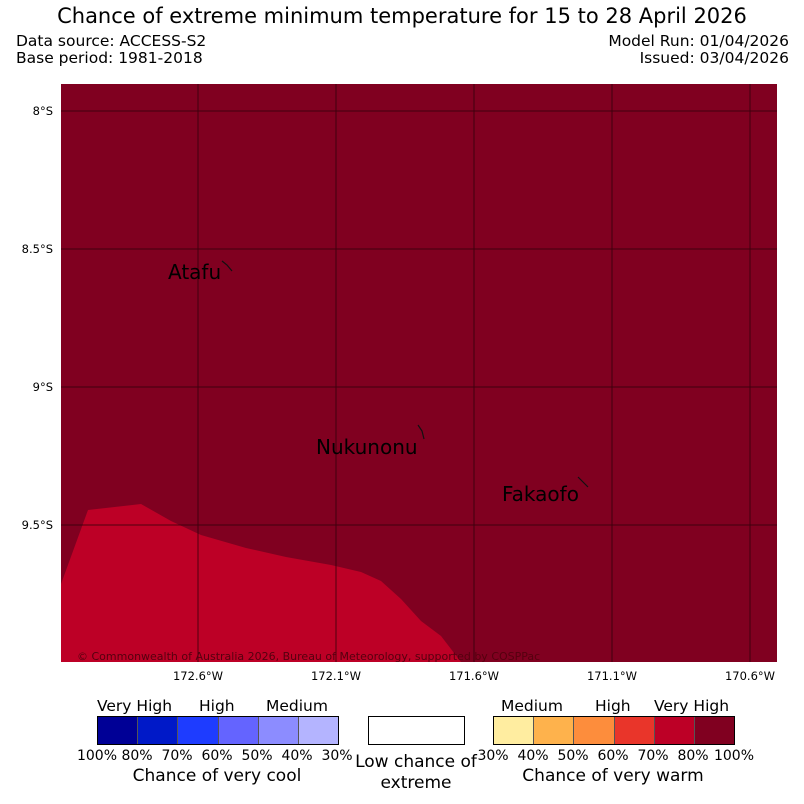 This screenshot has height=804, width=804. Describe the element at coordinates (367, 447) in the screenshot. I see `place-label-nukunonu: Nukunonu` at that location.